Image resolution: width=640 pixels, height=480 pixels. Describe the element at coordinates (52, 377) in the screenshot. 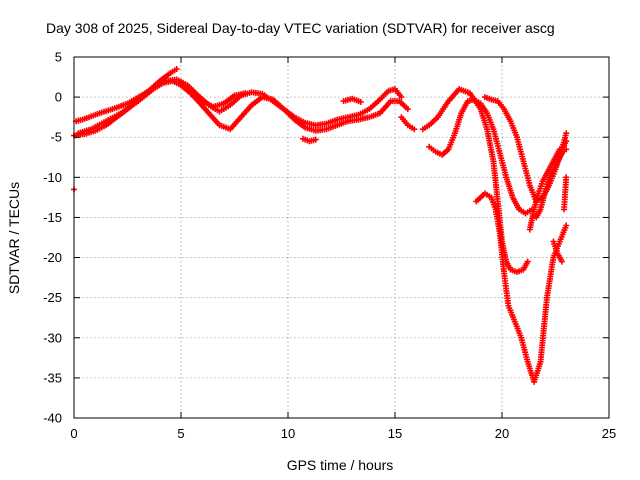

I see `y-tick-label: -35` at that location.